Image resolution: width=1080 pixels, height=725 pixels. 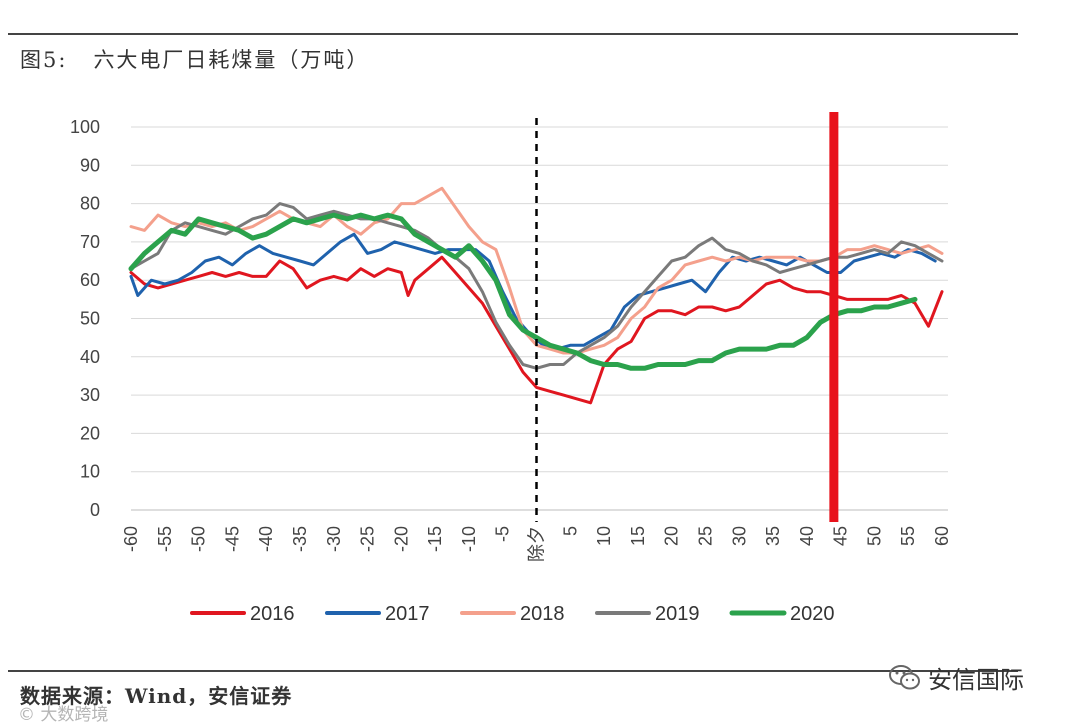 What do you see at coordinates (513, 671) in the screenshot?
I see `bottom-rule` at bounding box center [513, 671].